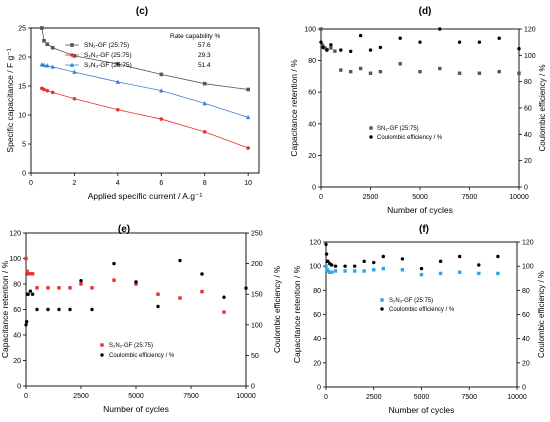 This screenshot has width=550, height=422. I want to click on x-axis-label: Applied specific current / A.g⁻¹, so click(145, 196).